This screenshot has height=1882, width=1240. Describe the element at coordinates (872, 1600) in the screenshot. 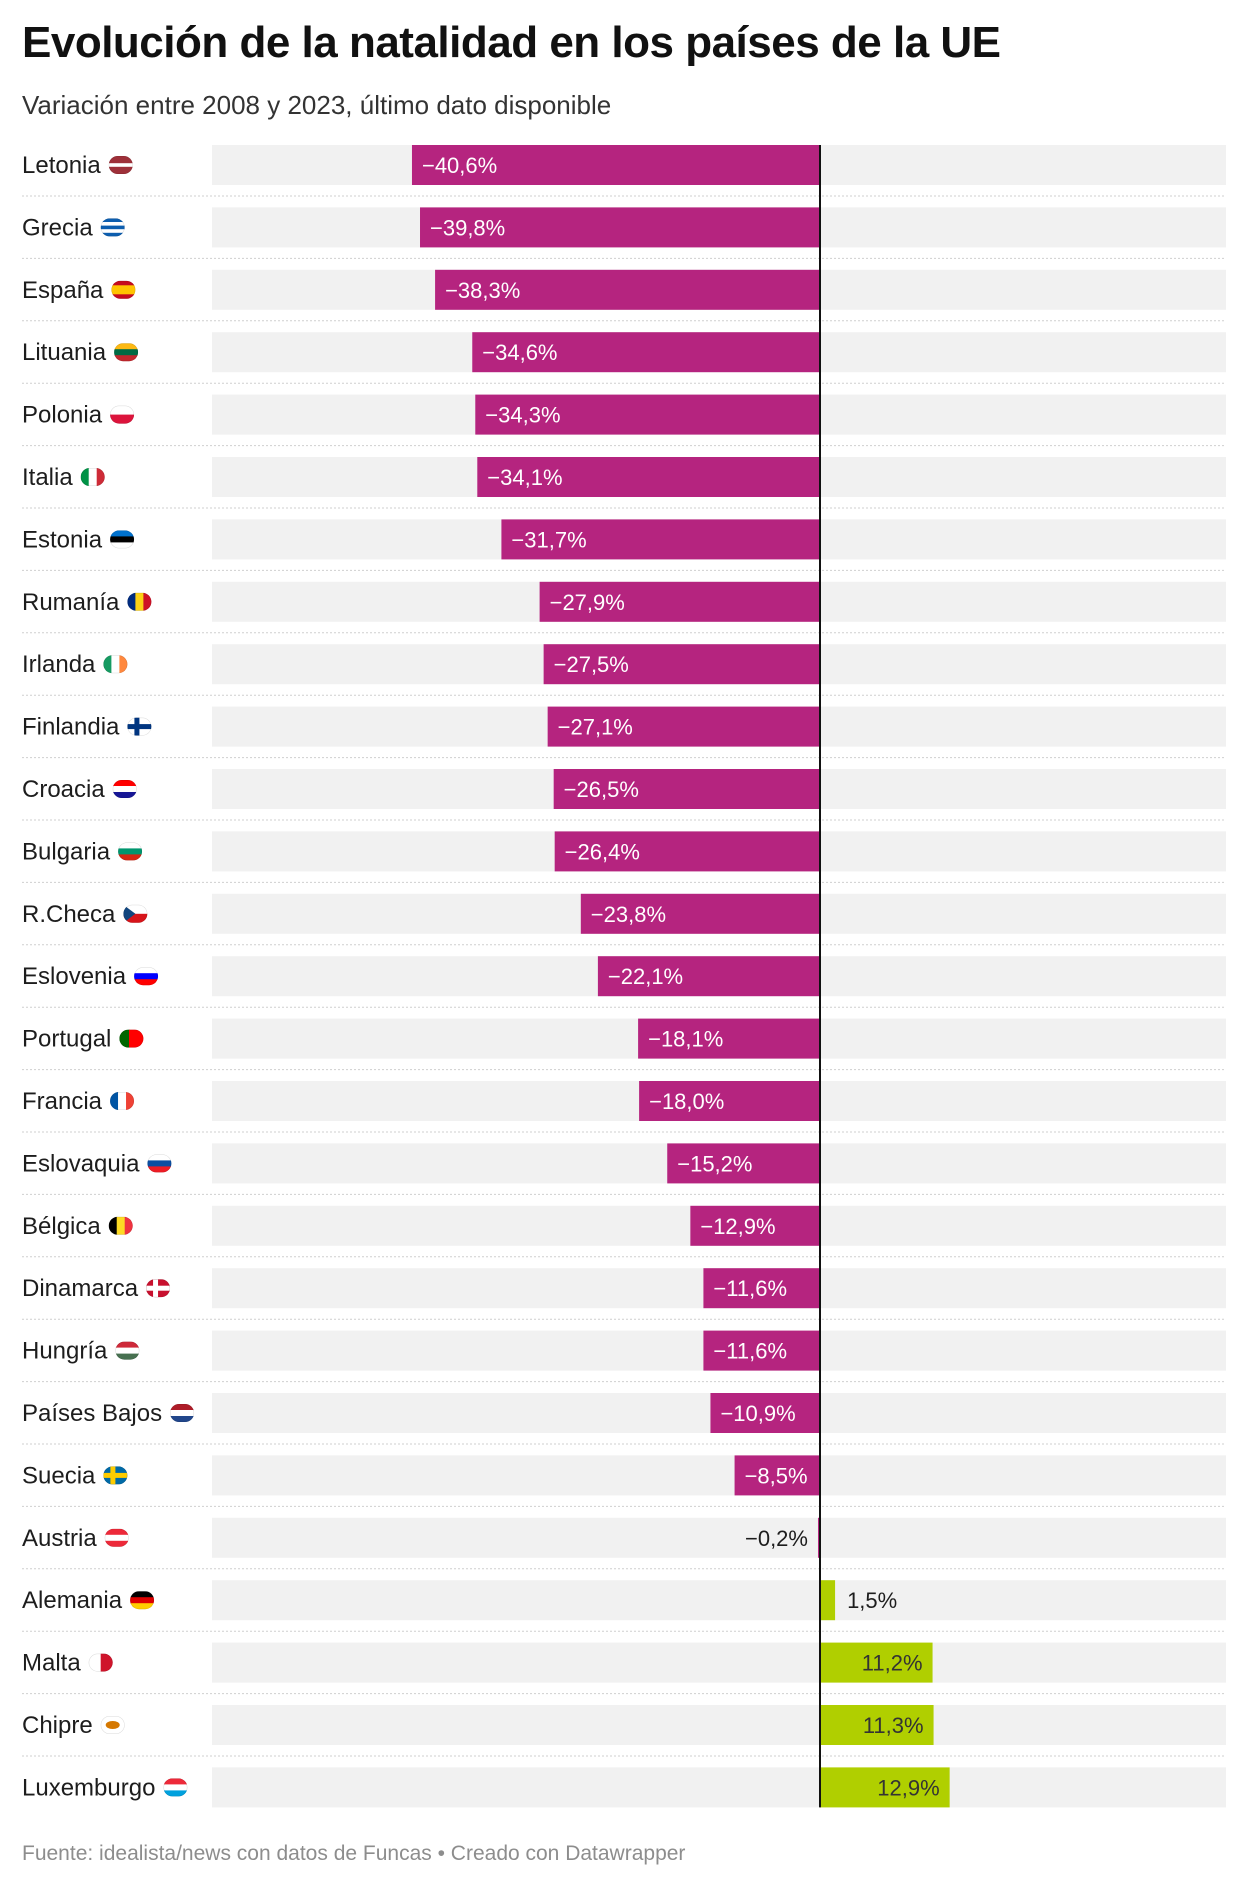

I see `value-label: 1,5%` at that location.